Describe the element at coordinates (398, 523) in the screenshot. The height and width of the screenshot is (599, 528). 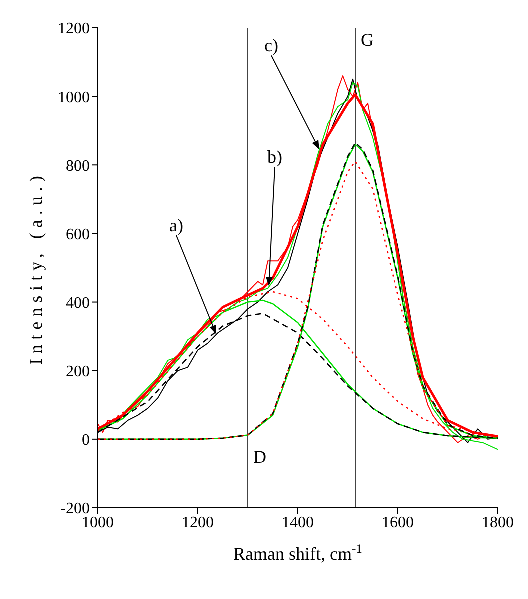
I see `x-tick-label: 1600` at that location.